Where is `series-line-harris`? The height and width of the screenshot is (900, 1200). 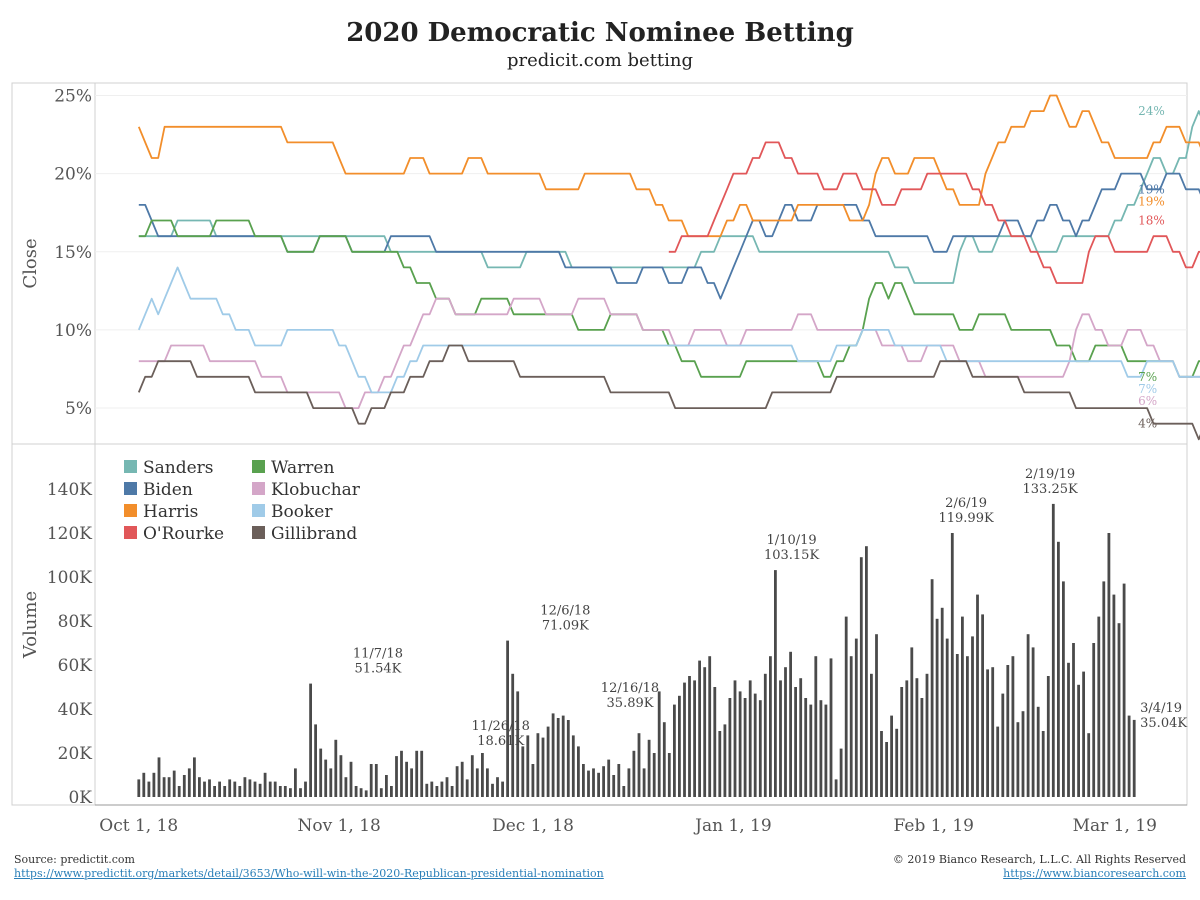 series-line-harris is located at coordinates (668, 166).